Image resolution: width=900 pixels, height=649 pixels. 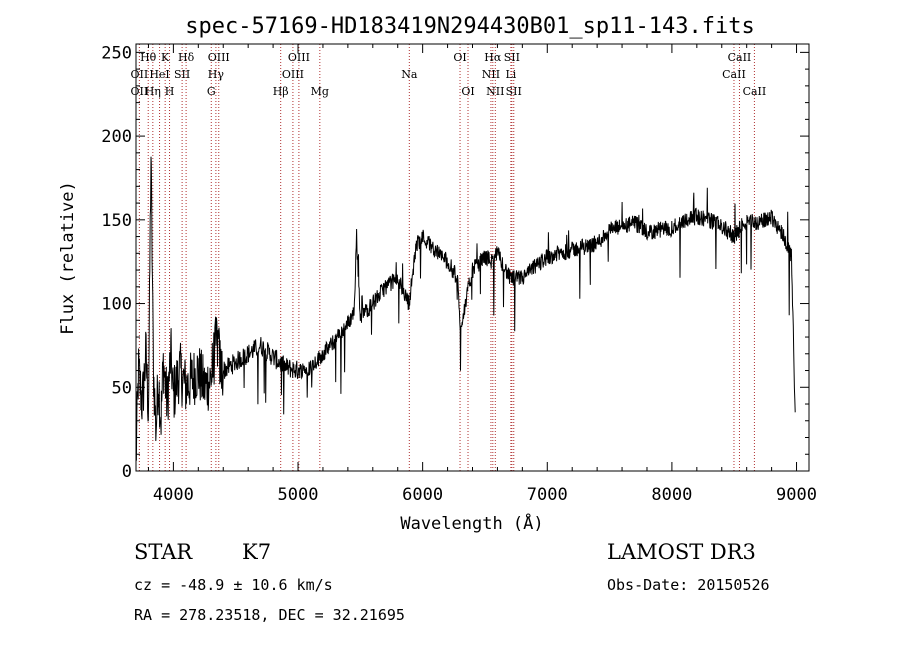 I want to click on spectral-line-label-10: Hγ, so click(x=216, y=74).